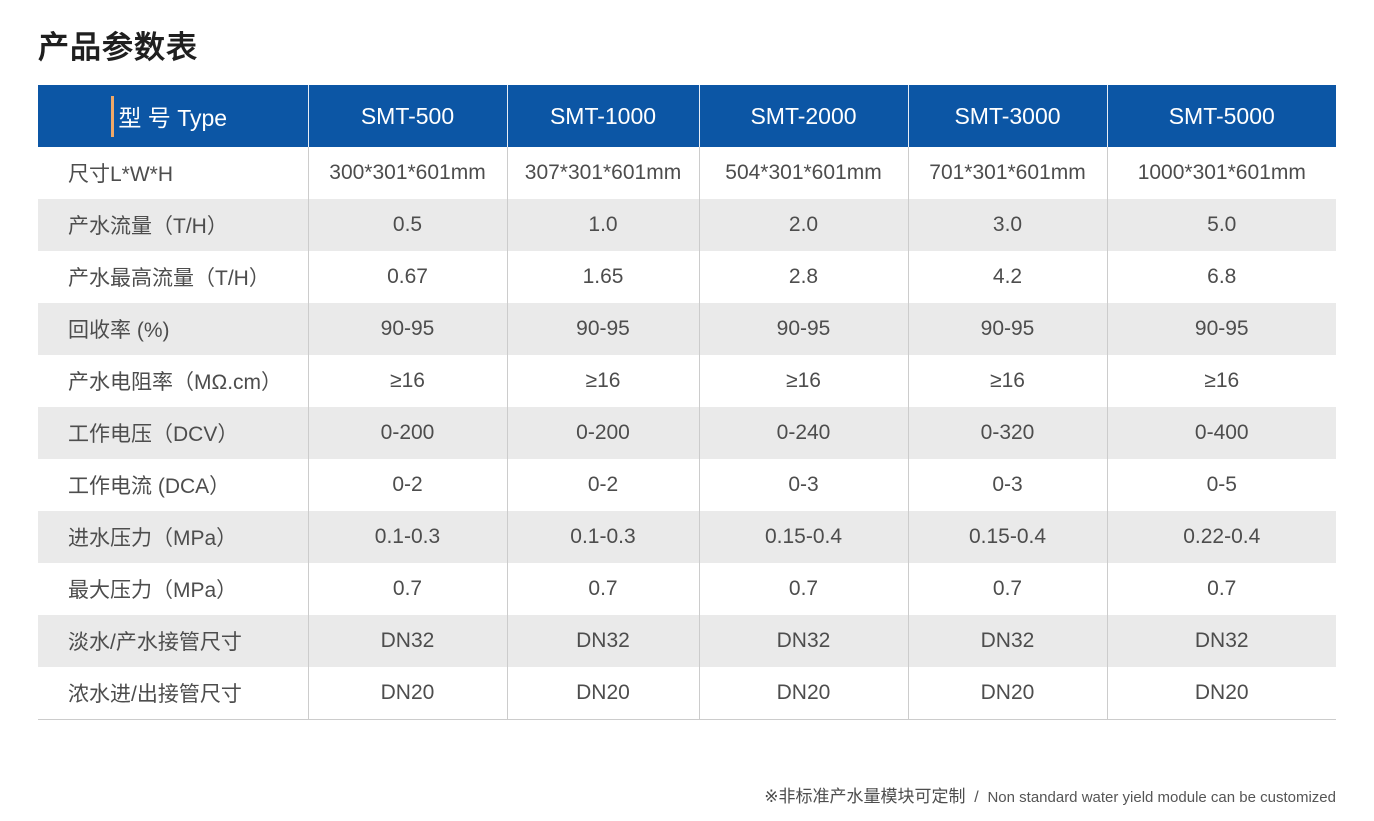  Describe the element at coordinates (804, 173) in the screenshot. I see `cell-value: 504*301*601mm` at that location.